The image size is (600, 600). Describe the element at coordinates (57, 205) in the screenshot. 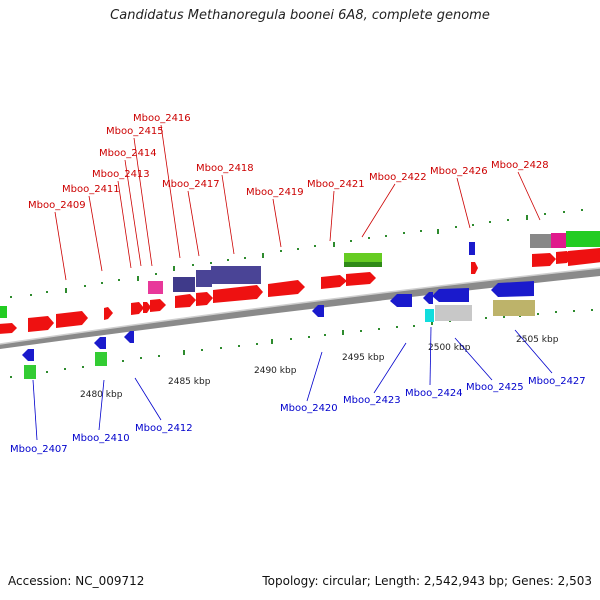

I see `label-mboo-2409: Mboo_2409` at that location.